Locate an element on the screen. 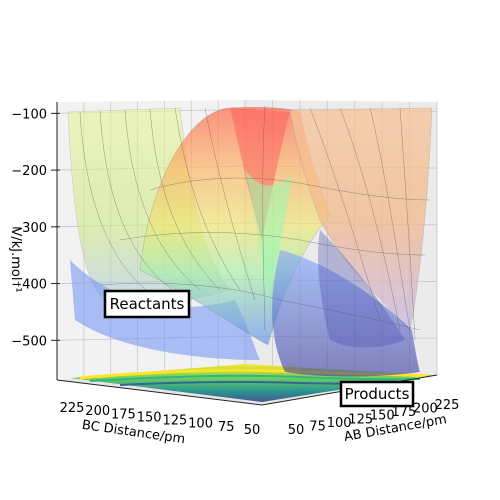  ab-tick-label: 200 is located at coordinates (425, 409).